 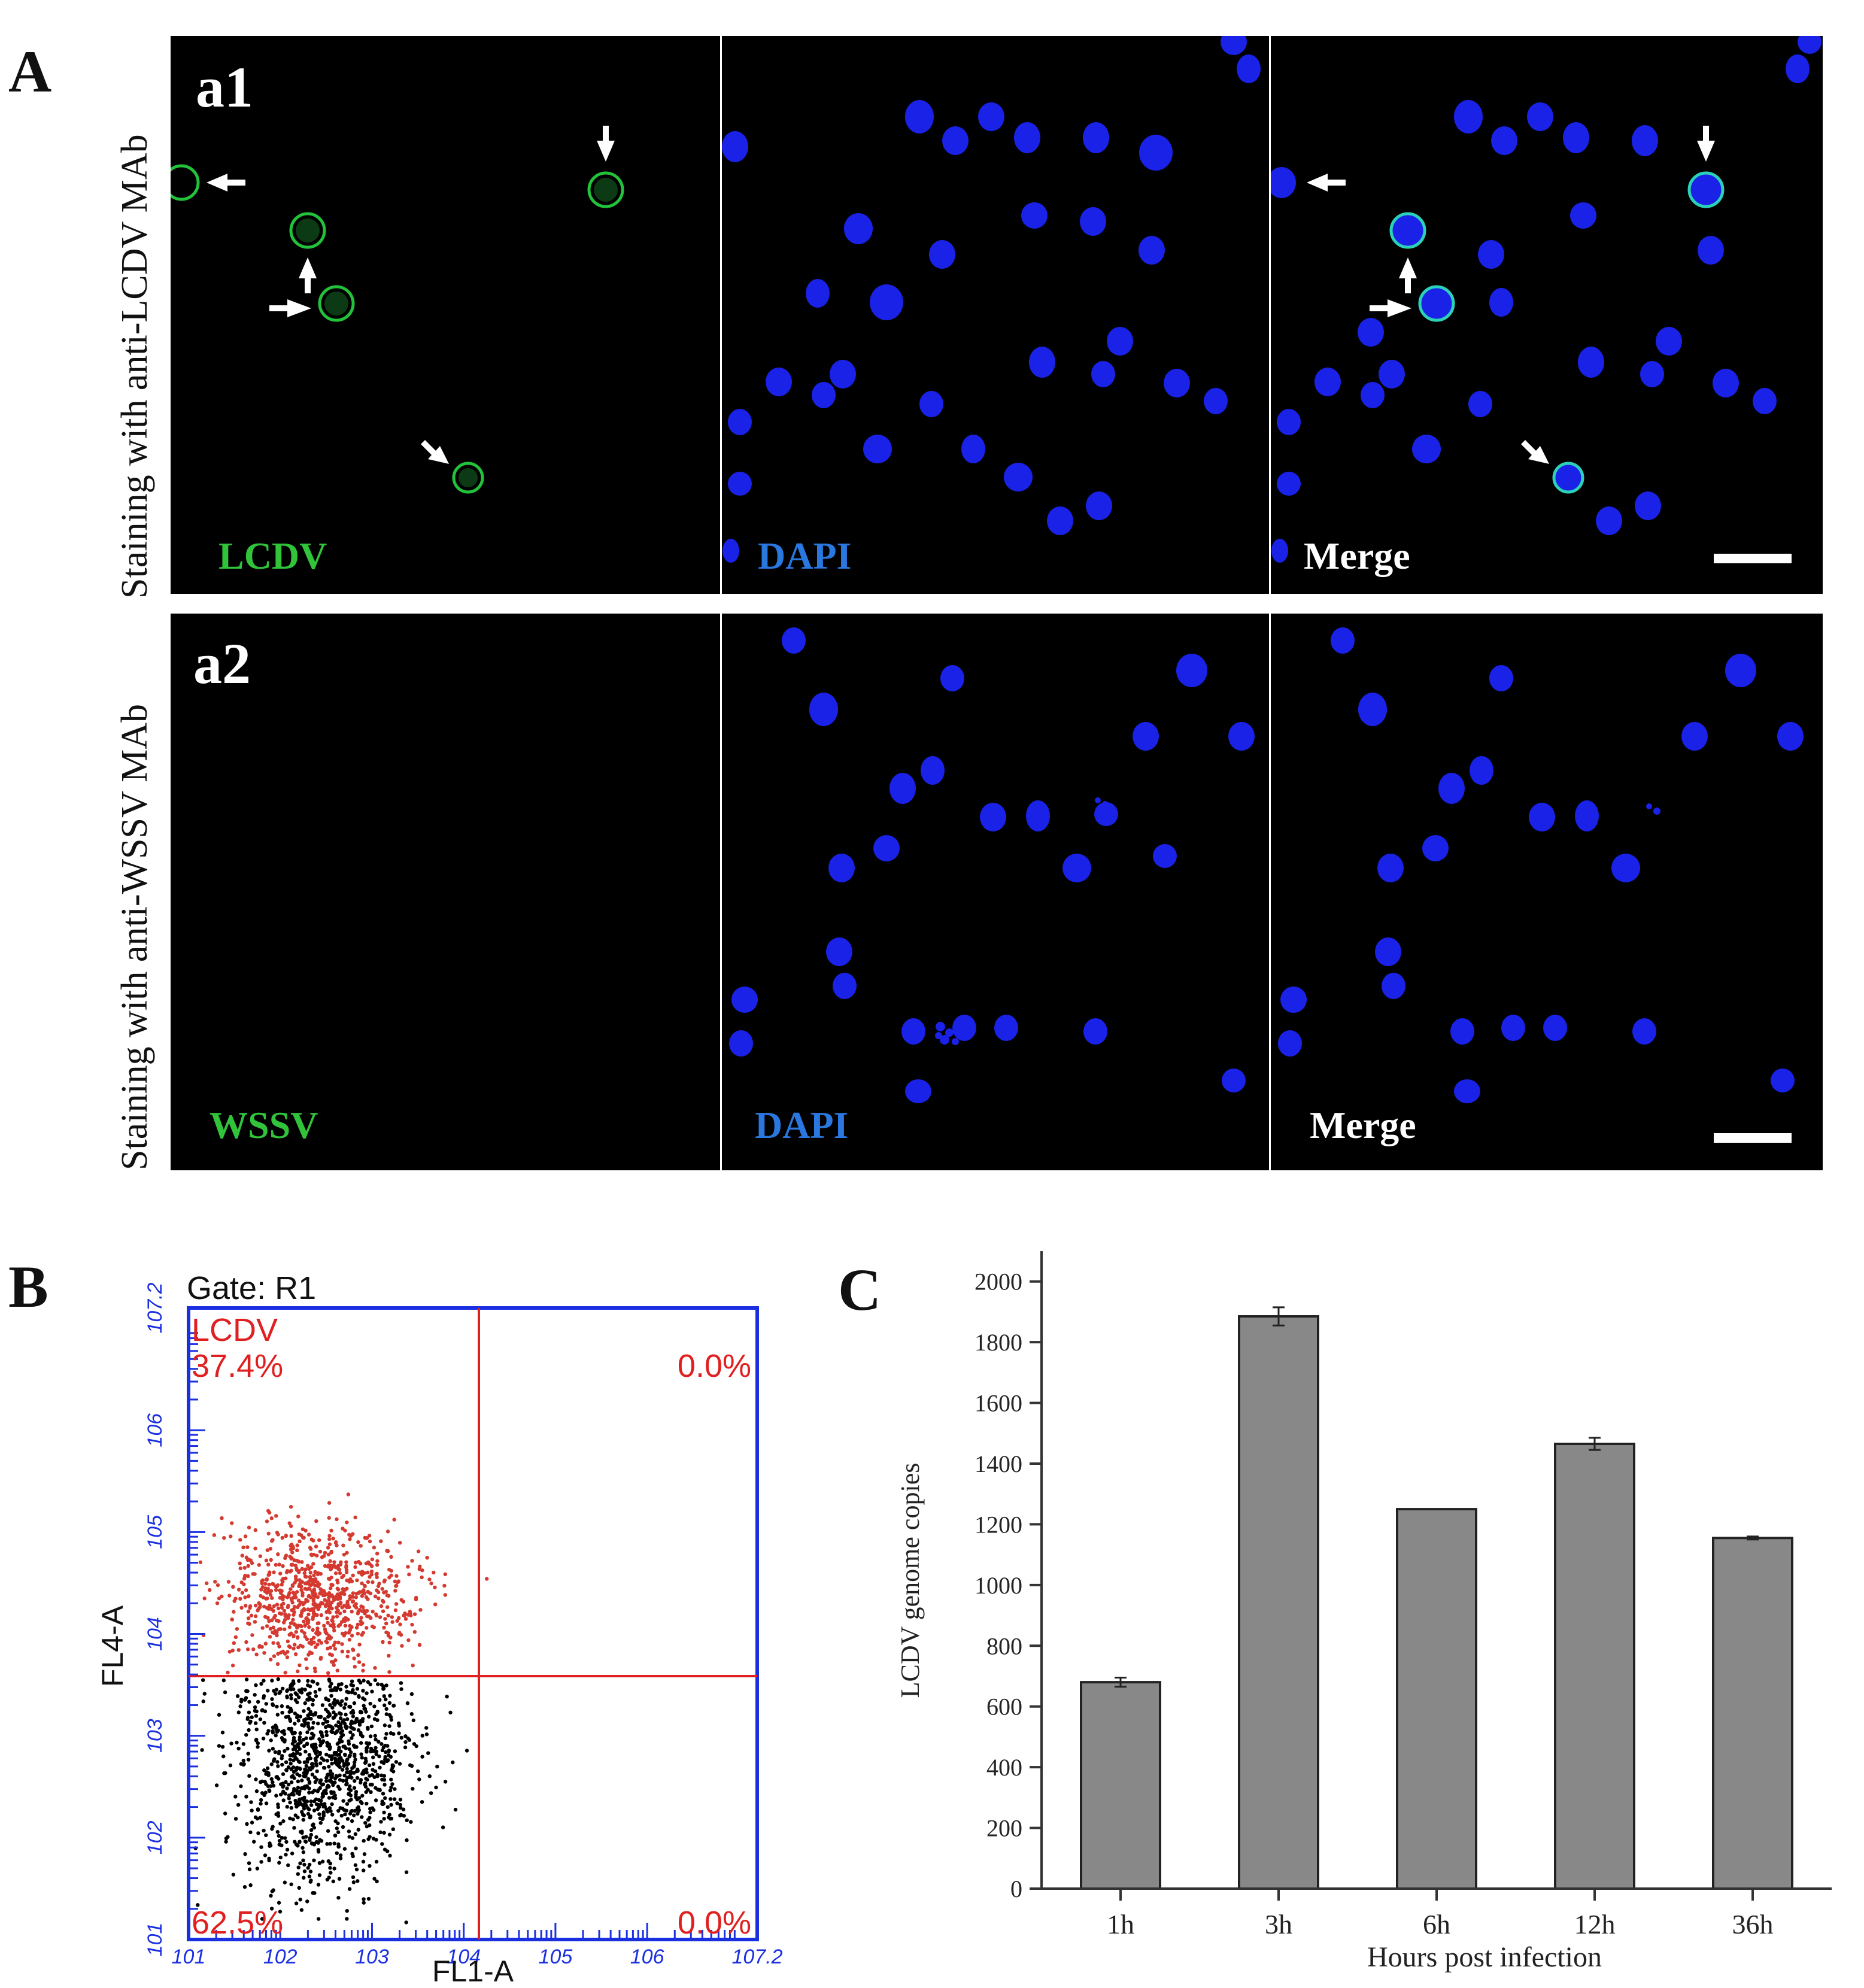 What do you see at coordinates (225, 87) in the screenshot?
I see `subpanel-id-a1: a1` at bounding box center [225, 87].